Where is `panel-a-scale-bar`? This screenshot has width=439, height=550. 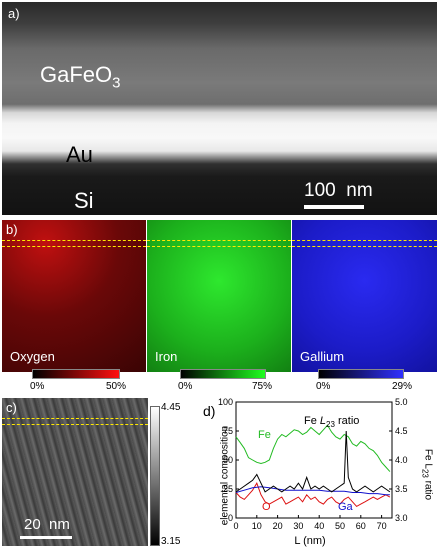
panel-a-scale-bar is located at coordinates (334, 207).